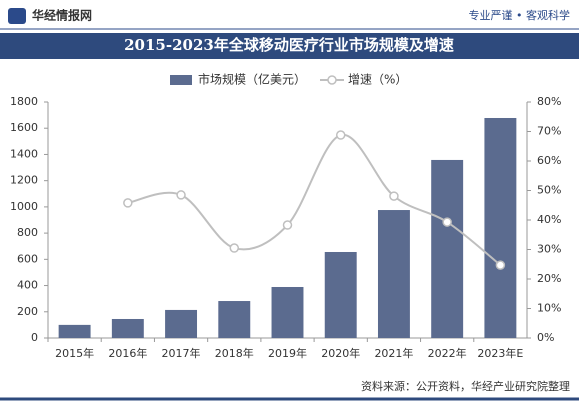  Describe the element at coordinates (465, 386) in the screenshot. I see `source: 资料来源：公开资料，华经产业研究院整理` at that location.